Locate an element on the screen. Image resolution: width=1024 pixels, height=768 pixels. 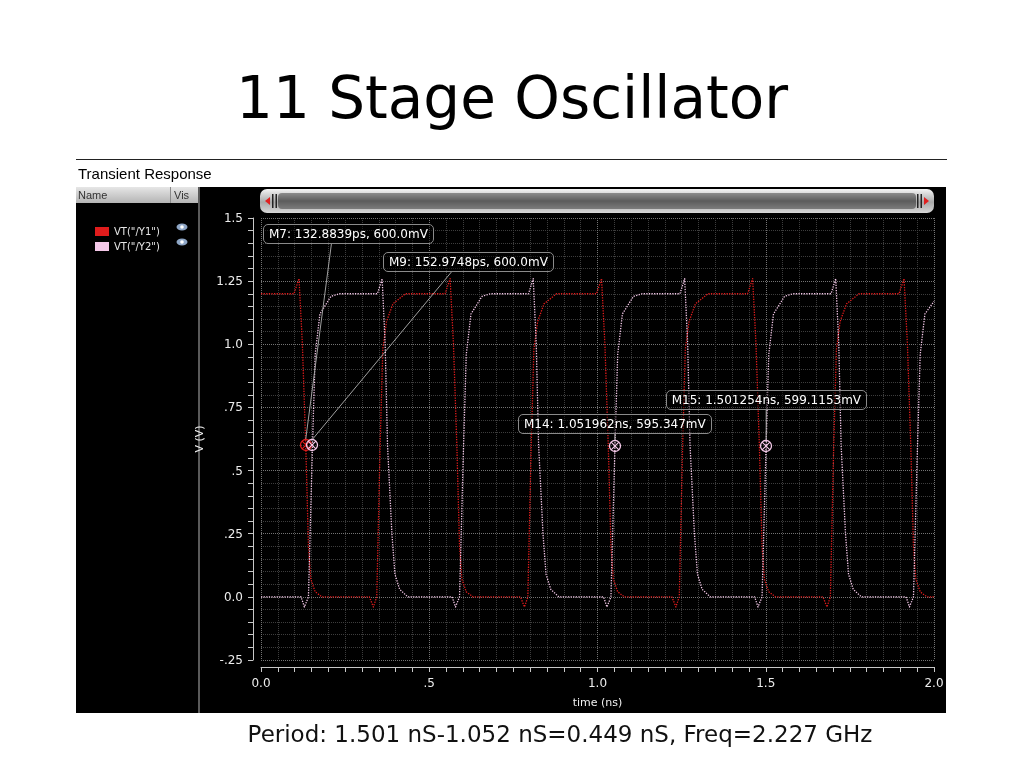
chart-title: 11 Stage Oscillator is located at coordinates (512, 98).